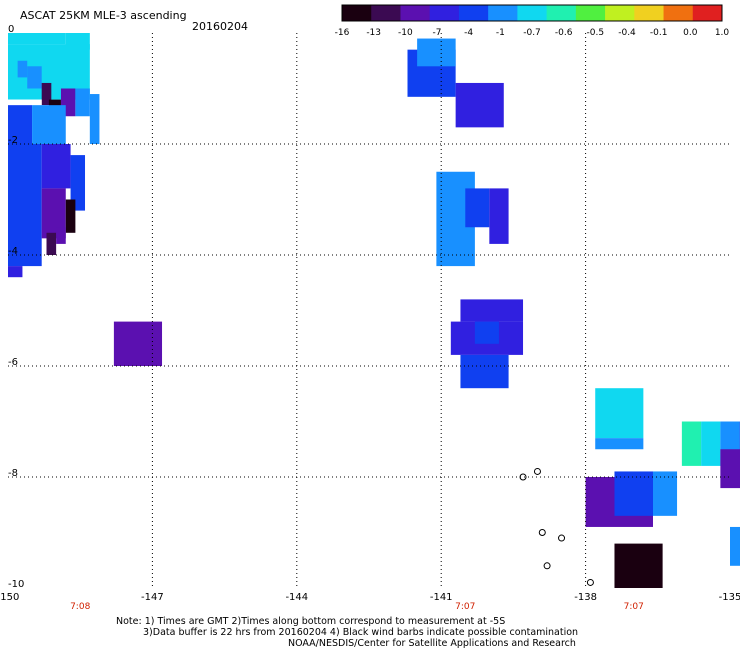  What do you see at coordinates (9, 597) in the screenshot?
I see `x-tick-label: -150` at bounding box center [9, 597].